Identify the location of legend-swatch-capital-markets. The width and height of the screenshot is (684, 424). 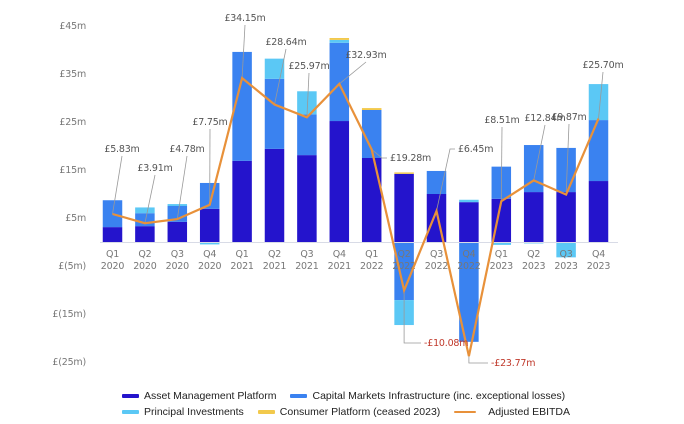
(299, 396).